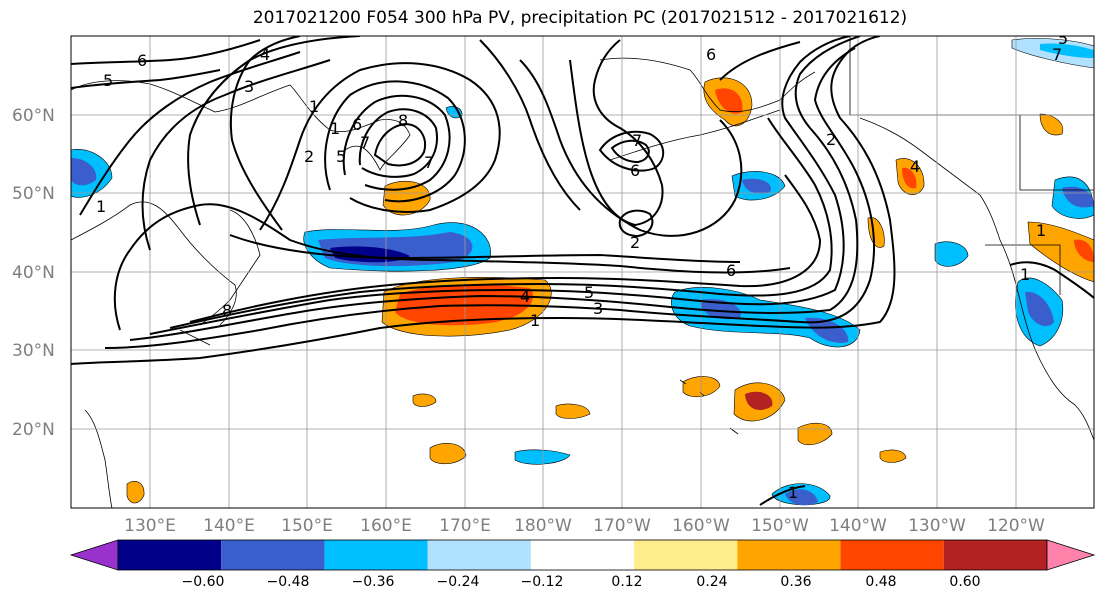 The image size is (1105, 601). I want to click on lon-label: 160°E, so click(386, 526).